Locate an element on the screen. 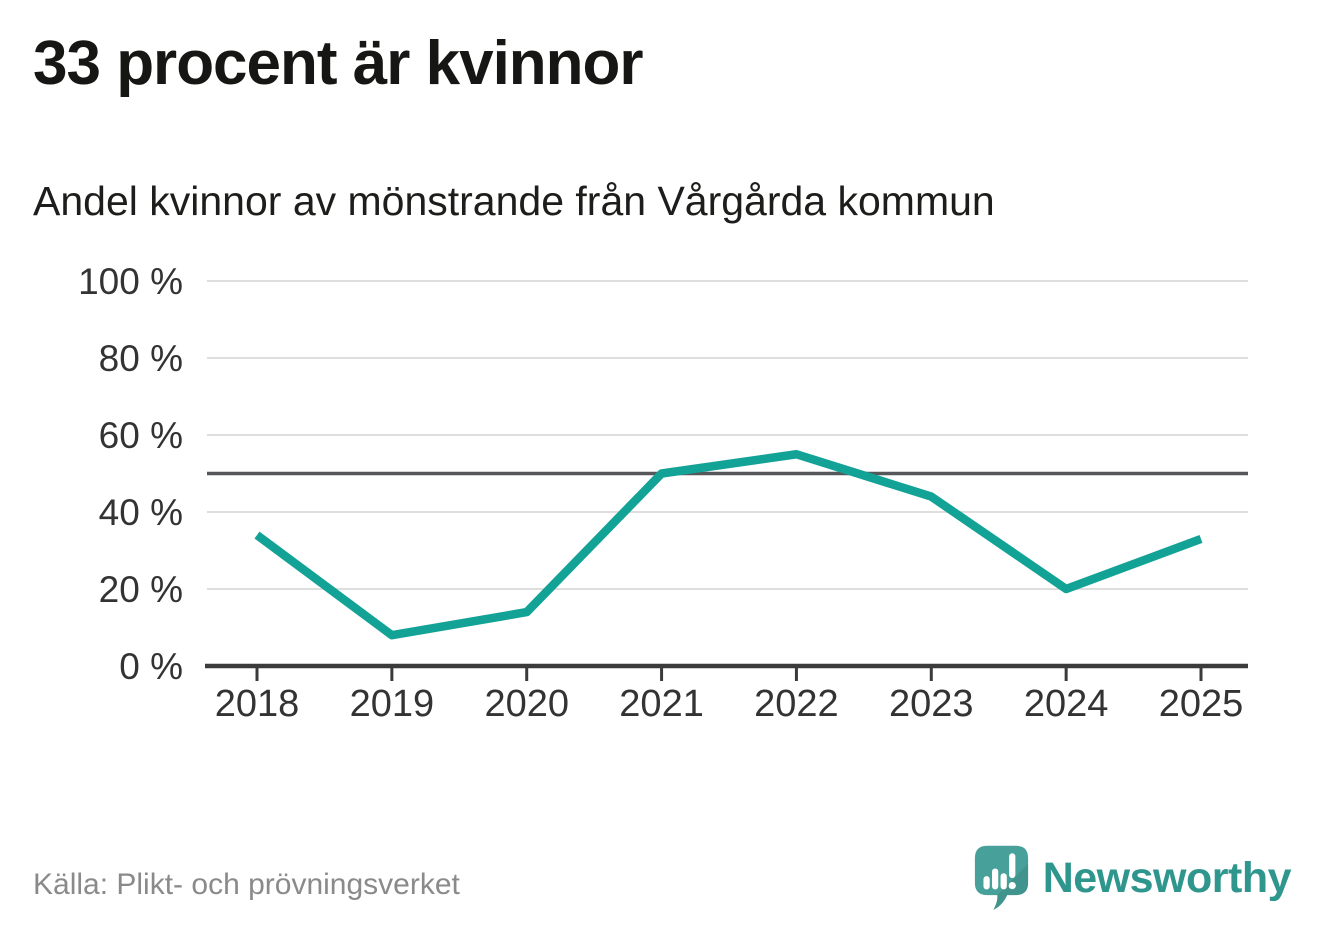 The height and width of the screenshot is (939, 1322). x-tick-label: 2018 is located at coordinates (257, 704).